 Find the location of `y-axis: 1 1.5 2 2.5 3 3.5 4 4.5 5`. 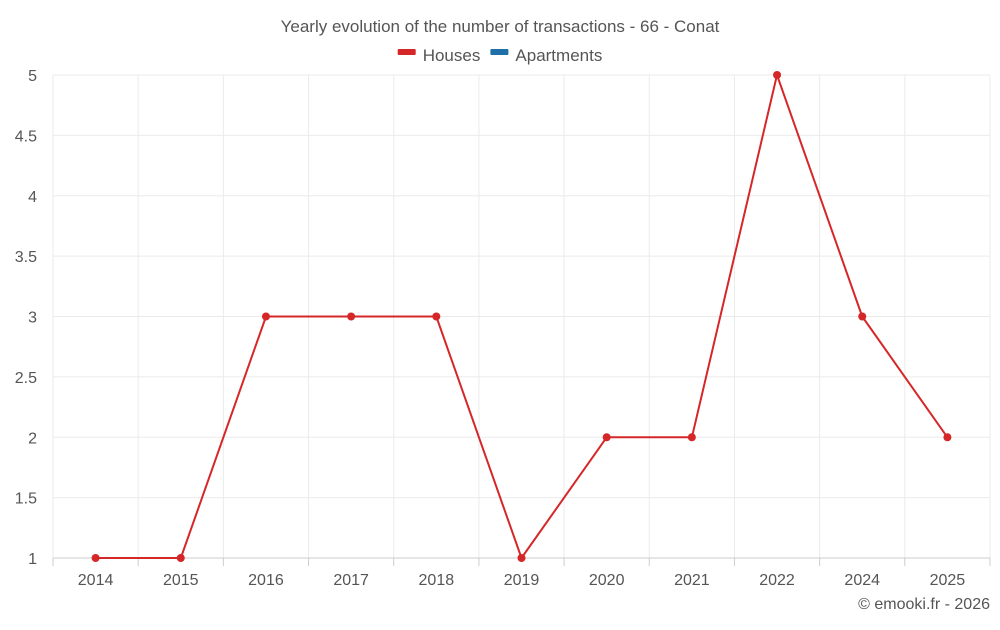

y-axis: 1 1.5 2 2.5 3 3.5 4 4.5 5 is located at coordinates (26, 318).